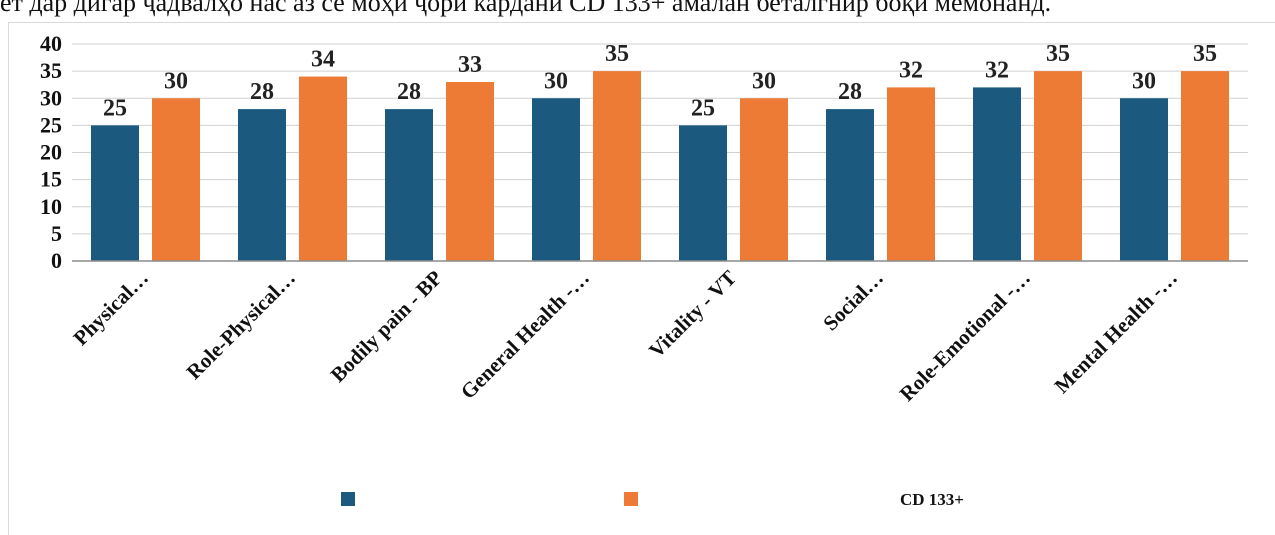  Describe the element at coordinates (470, 65) in the screenshot. I see `data-label: 33` at that location.